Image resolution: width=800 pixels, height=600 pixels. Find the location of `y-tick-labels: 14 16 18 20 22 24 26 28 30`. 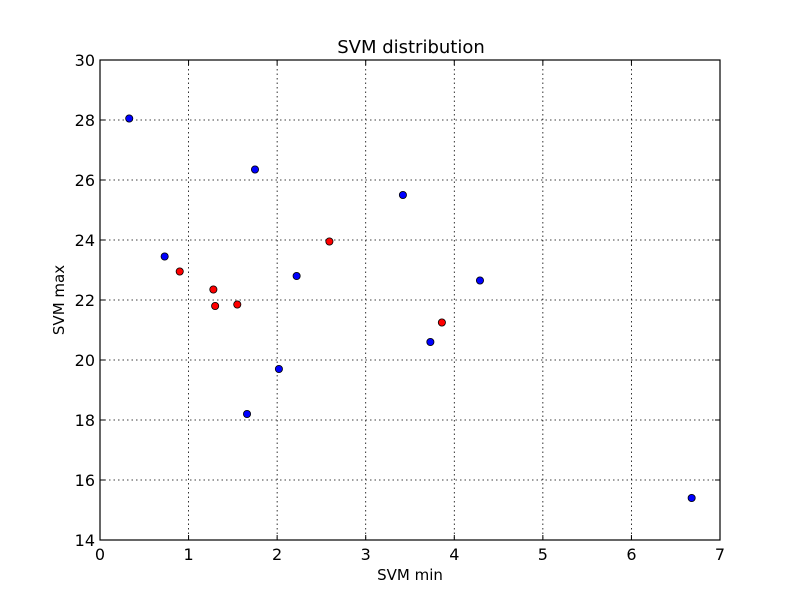

y-tick-labels: 14 16 18 20 22 24 26 28 30 is located at coordinates (85, 300).